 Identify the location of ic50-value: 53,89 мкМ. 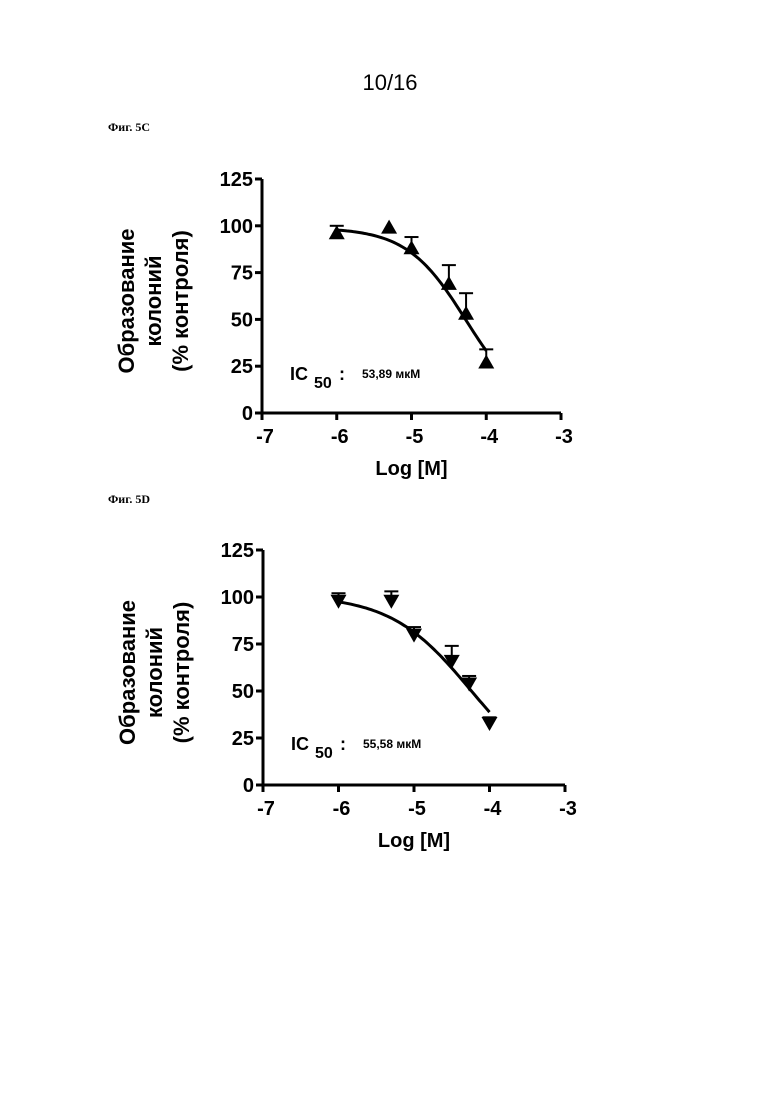
(391, 374).